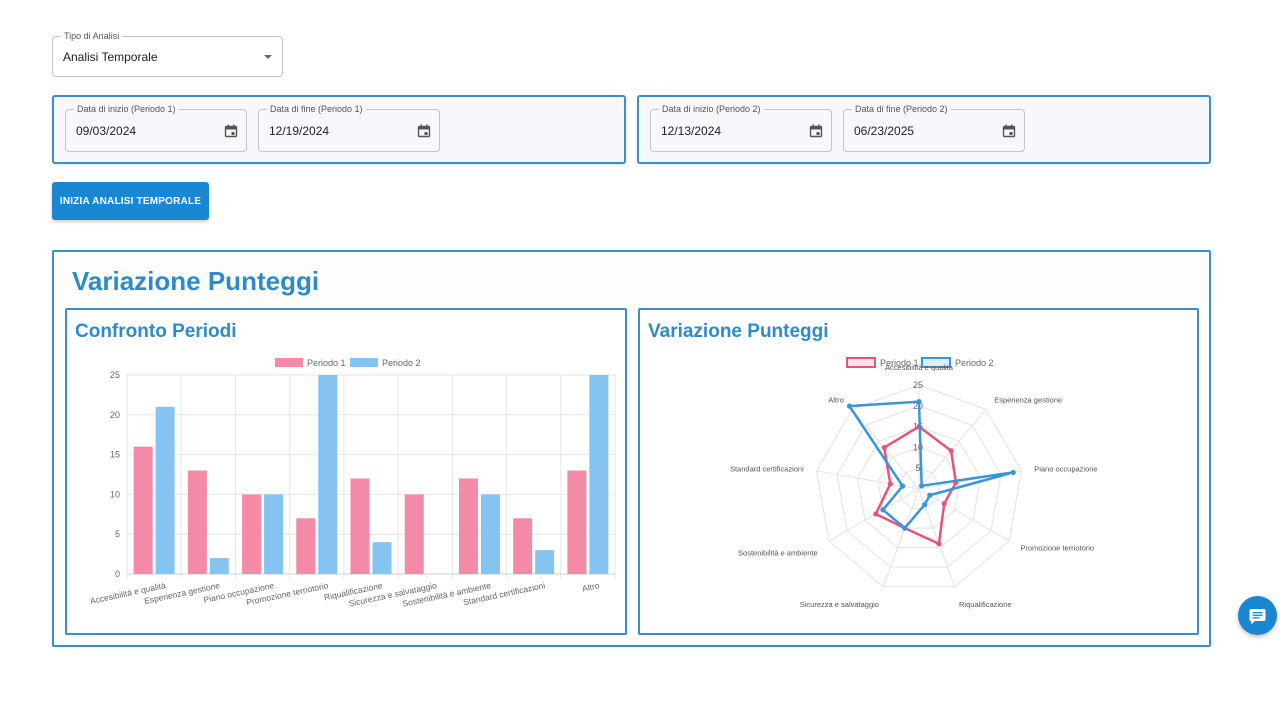  What do you see at coordinates (741, 127) in the screenshot?
I see `period-2-start-date-field: Data di inizio (Periodo 2) 12/13/2024` at bounding box center [741, 127].